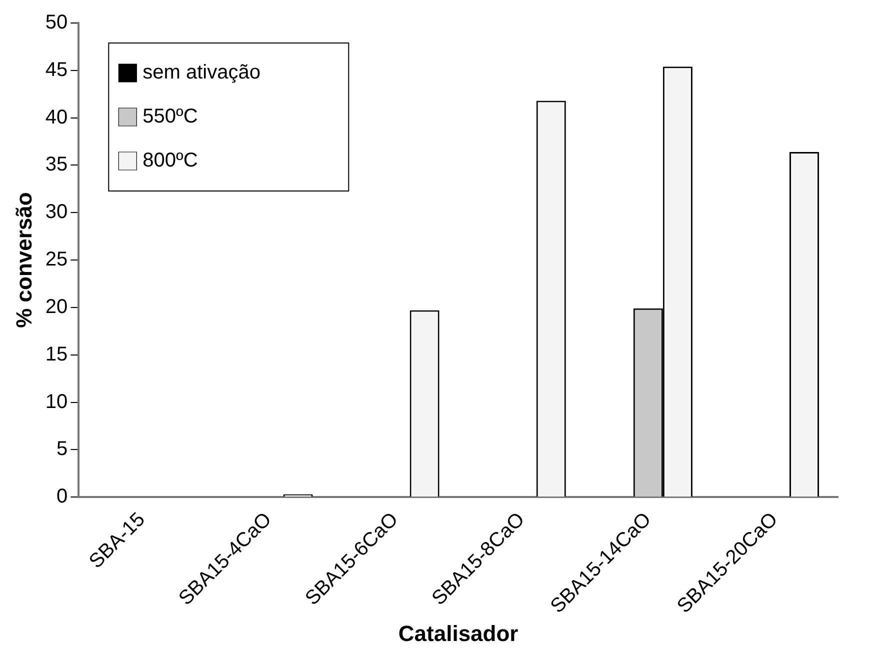 This screenshot has height=655, width=876. What do you see at coordinates (56, 307) in the screenshot?
I see `y-tick-label: 20` at bounding box center [56, 307].